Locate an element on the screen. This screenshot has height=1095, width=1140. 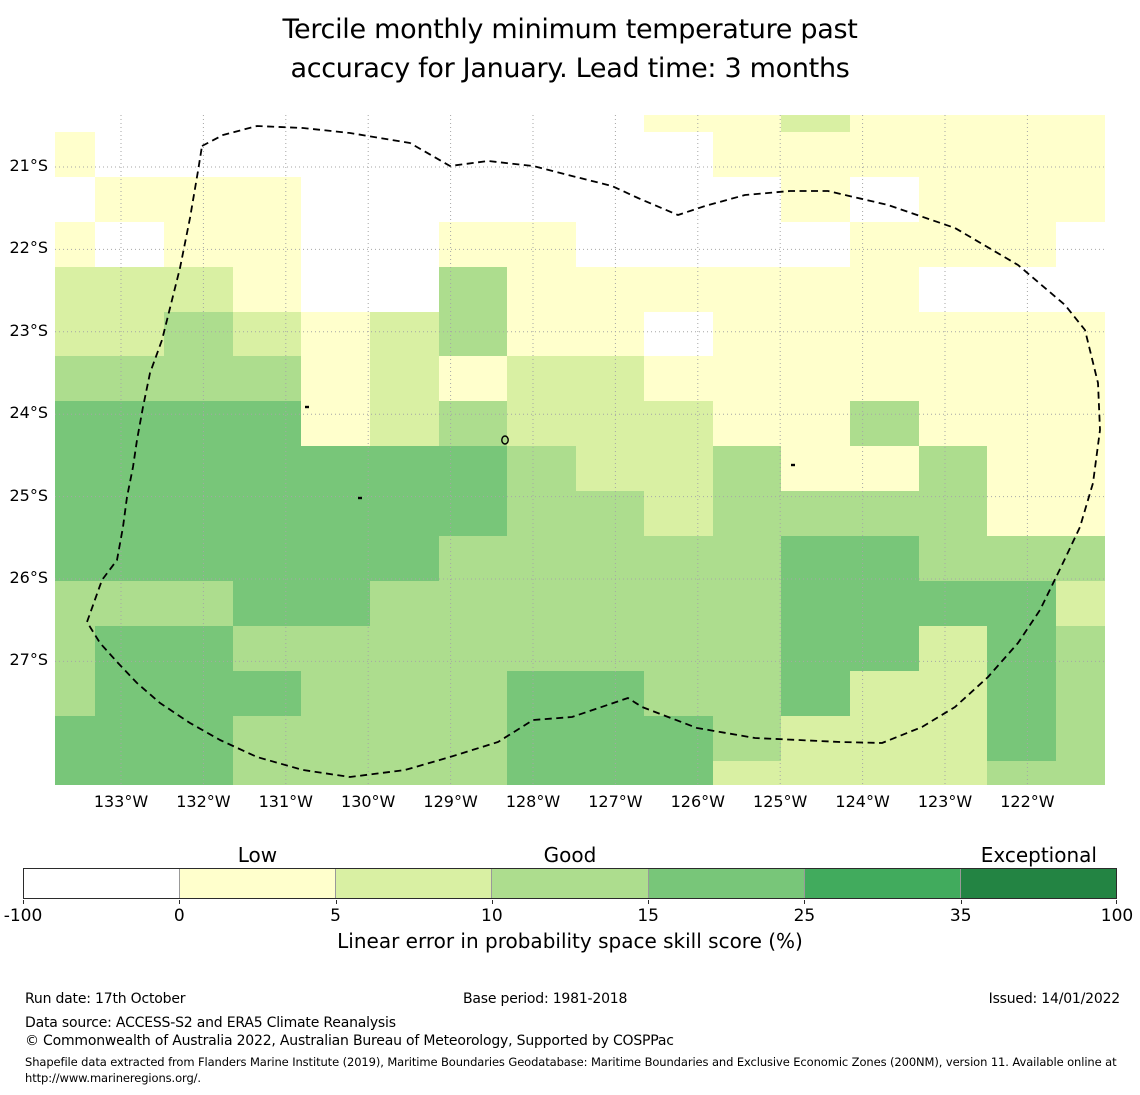
x-tick-label: 128°W is located at coordinates (533, 801).